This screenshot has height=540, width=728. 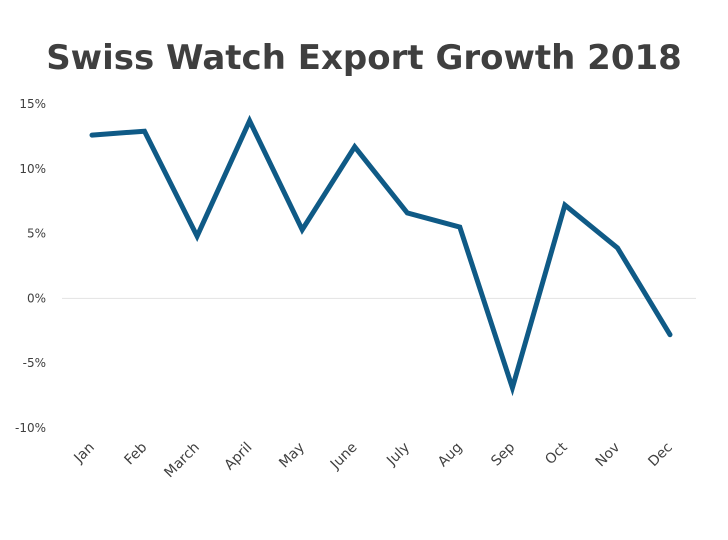 I want to click on x-tick-label: June, so click(x=344, y=457).